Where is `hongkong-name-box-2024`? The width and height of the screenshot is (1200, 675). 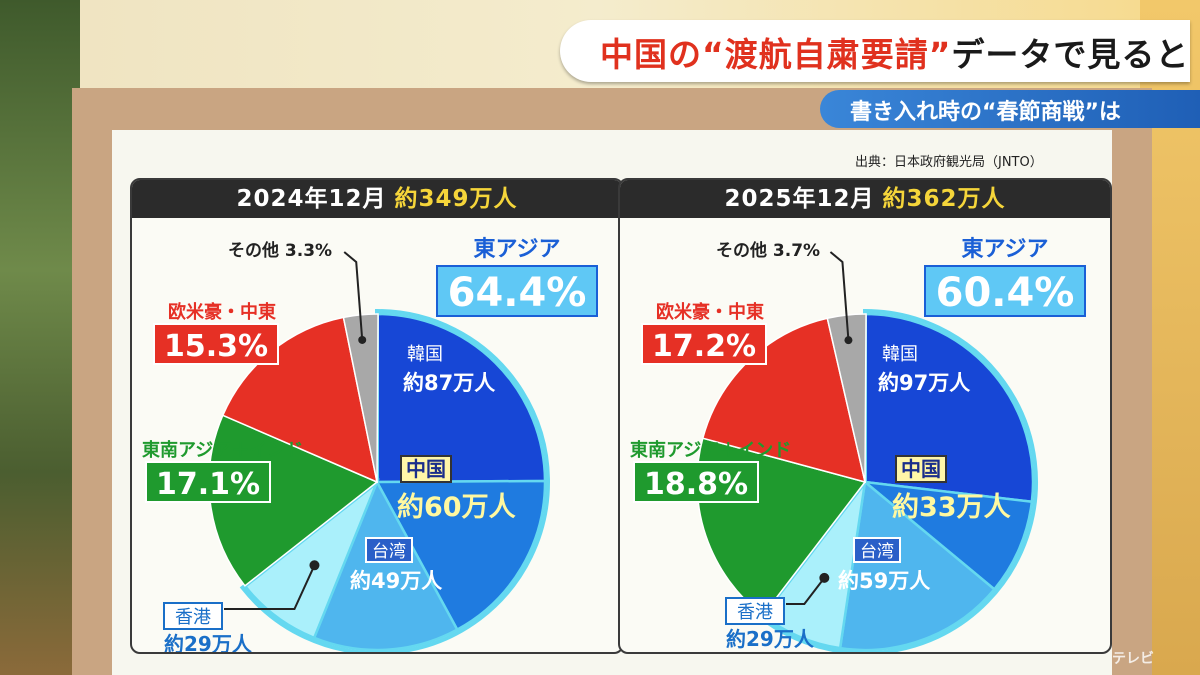 hongkong-name-box-2024 is located at coordinates (193, 616).